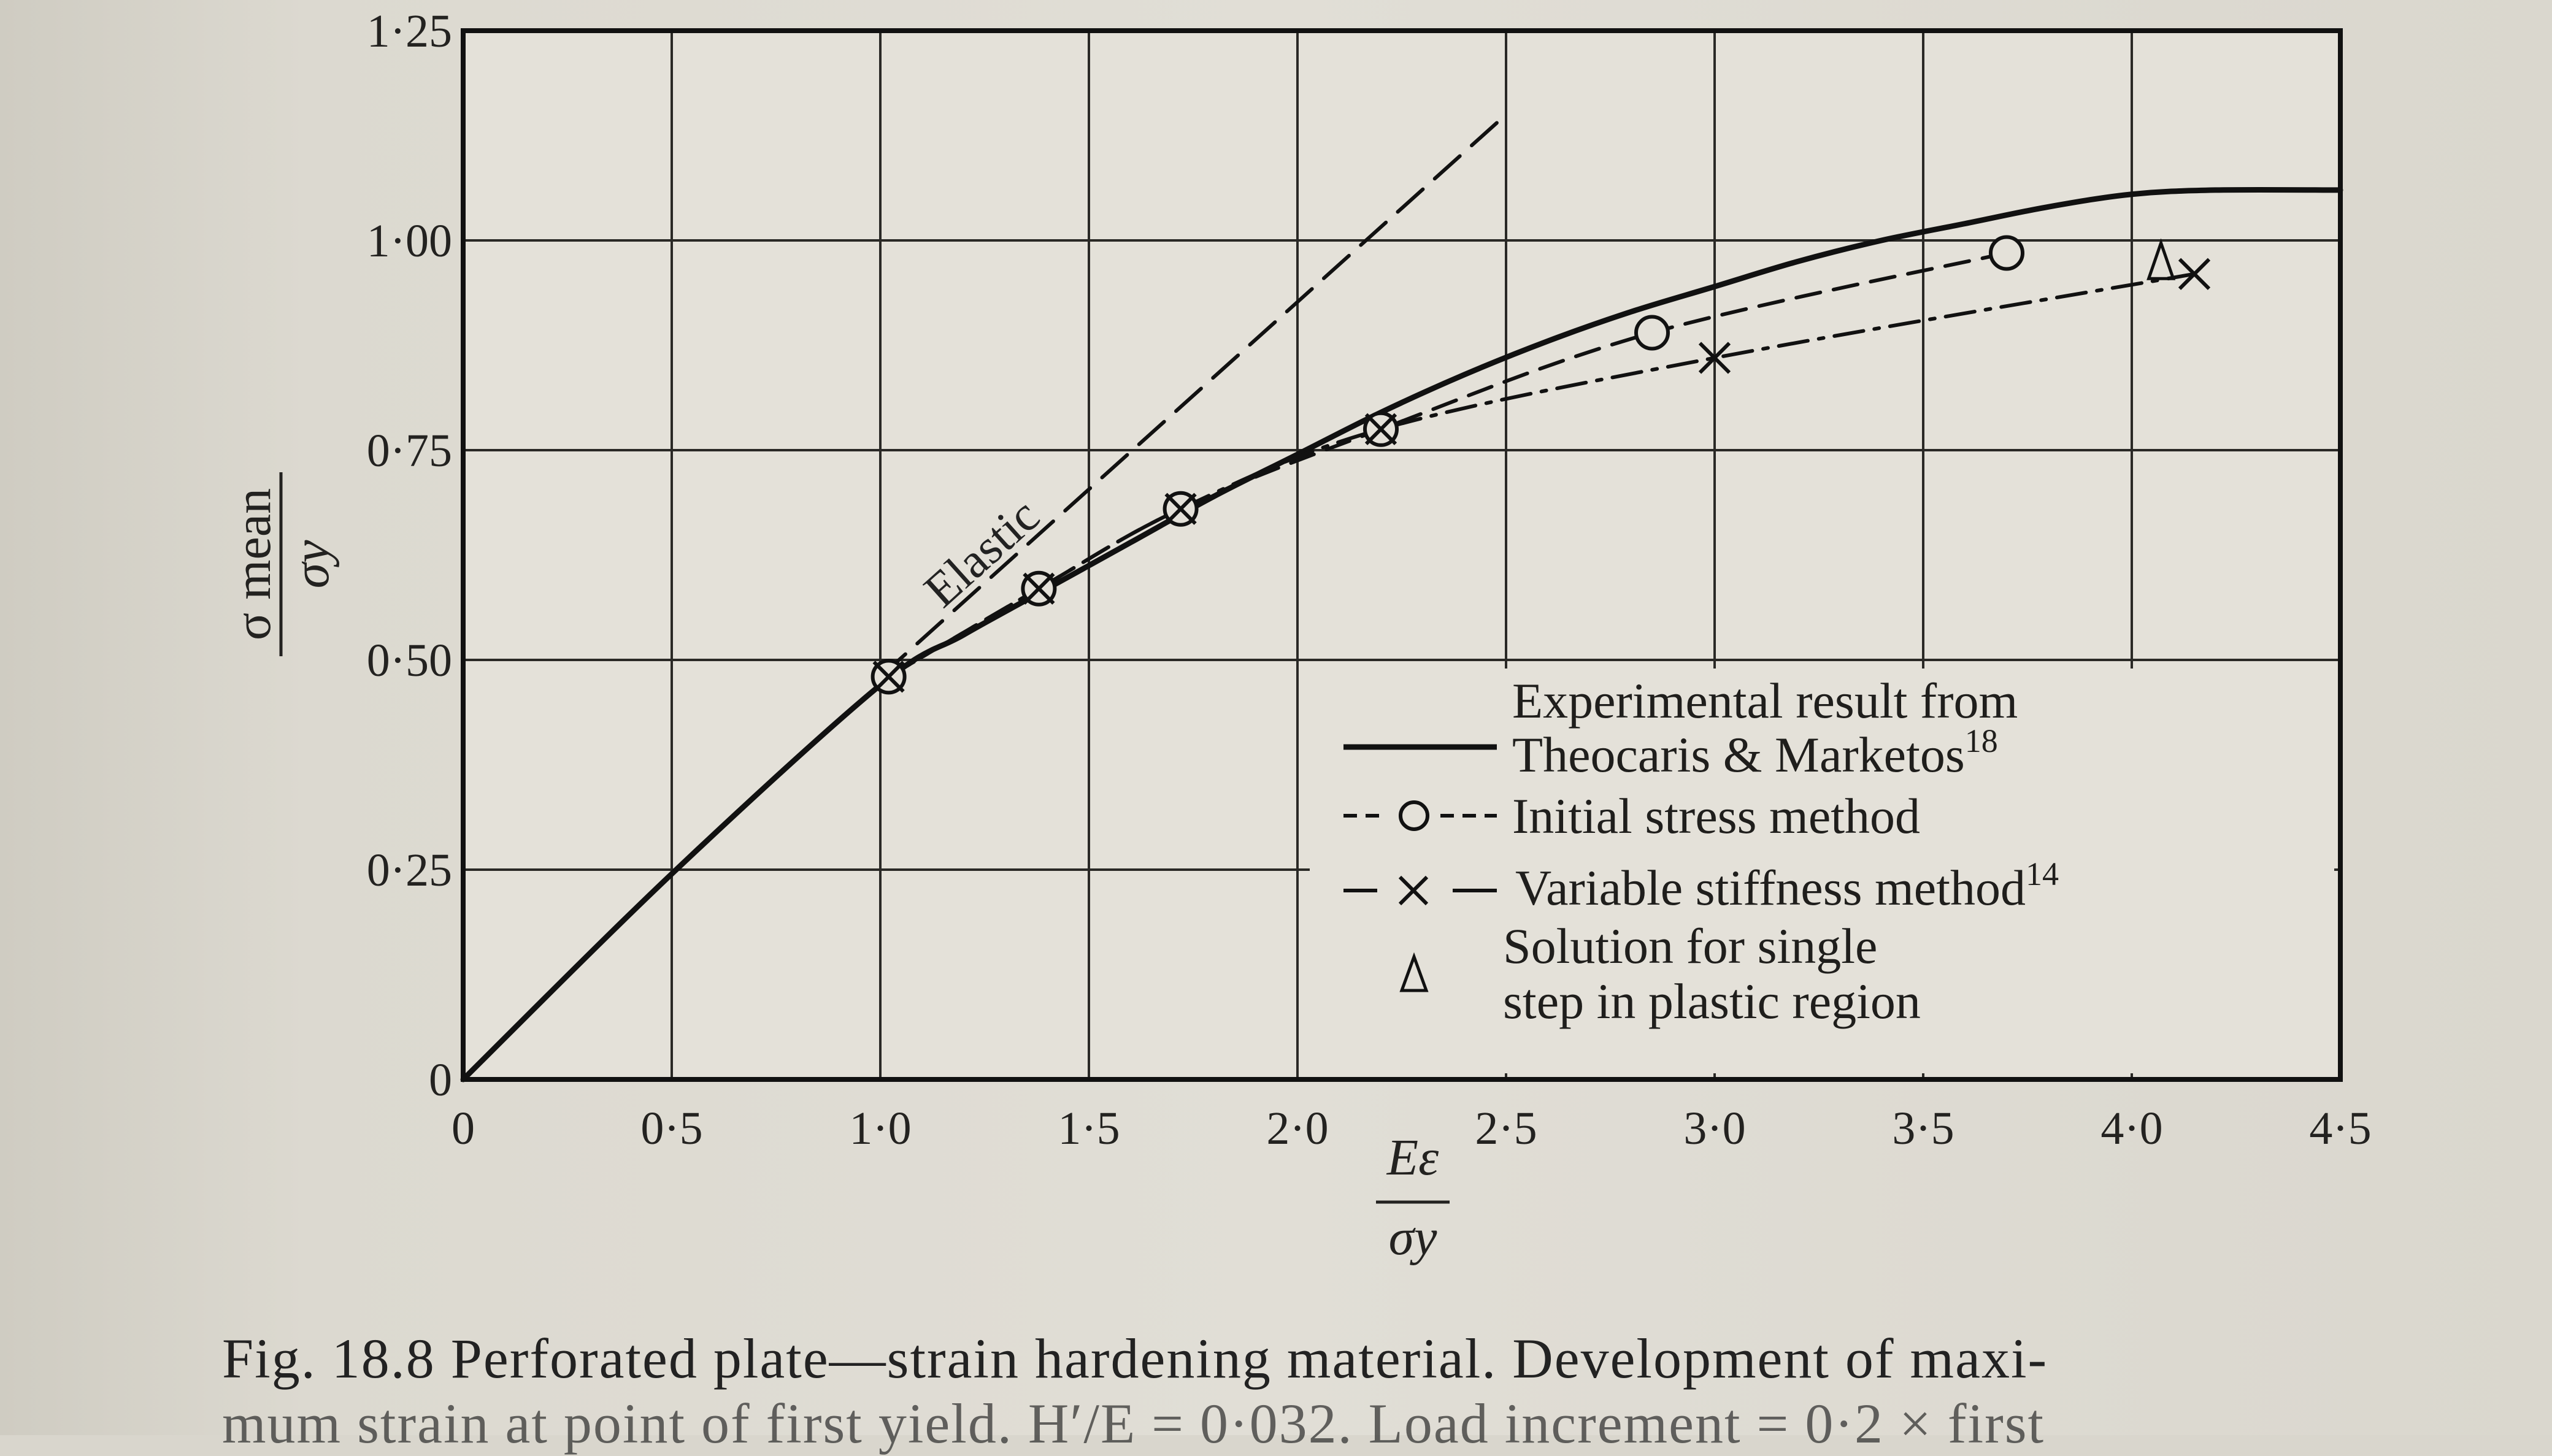 The width and height of the screenshot is (2552, 1456). Describe the element at coordinates (2340, 1128) in the screenshot. I see `x-tick-label: 4·5` at that location.